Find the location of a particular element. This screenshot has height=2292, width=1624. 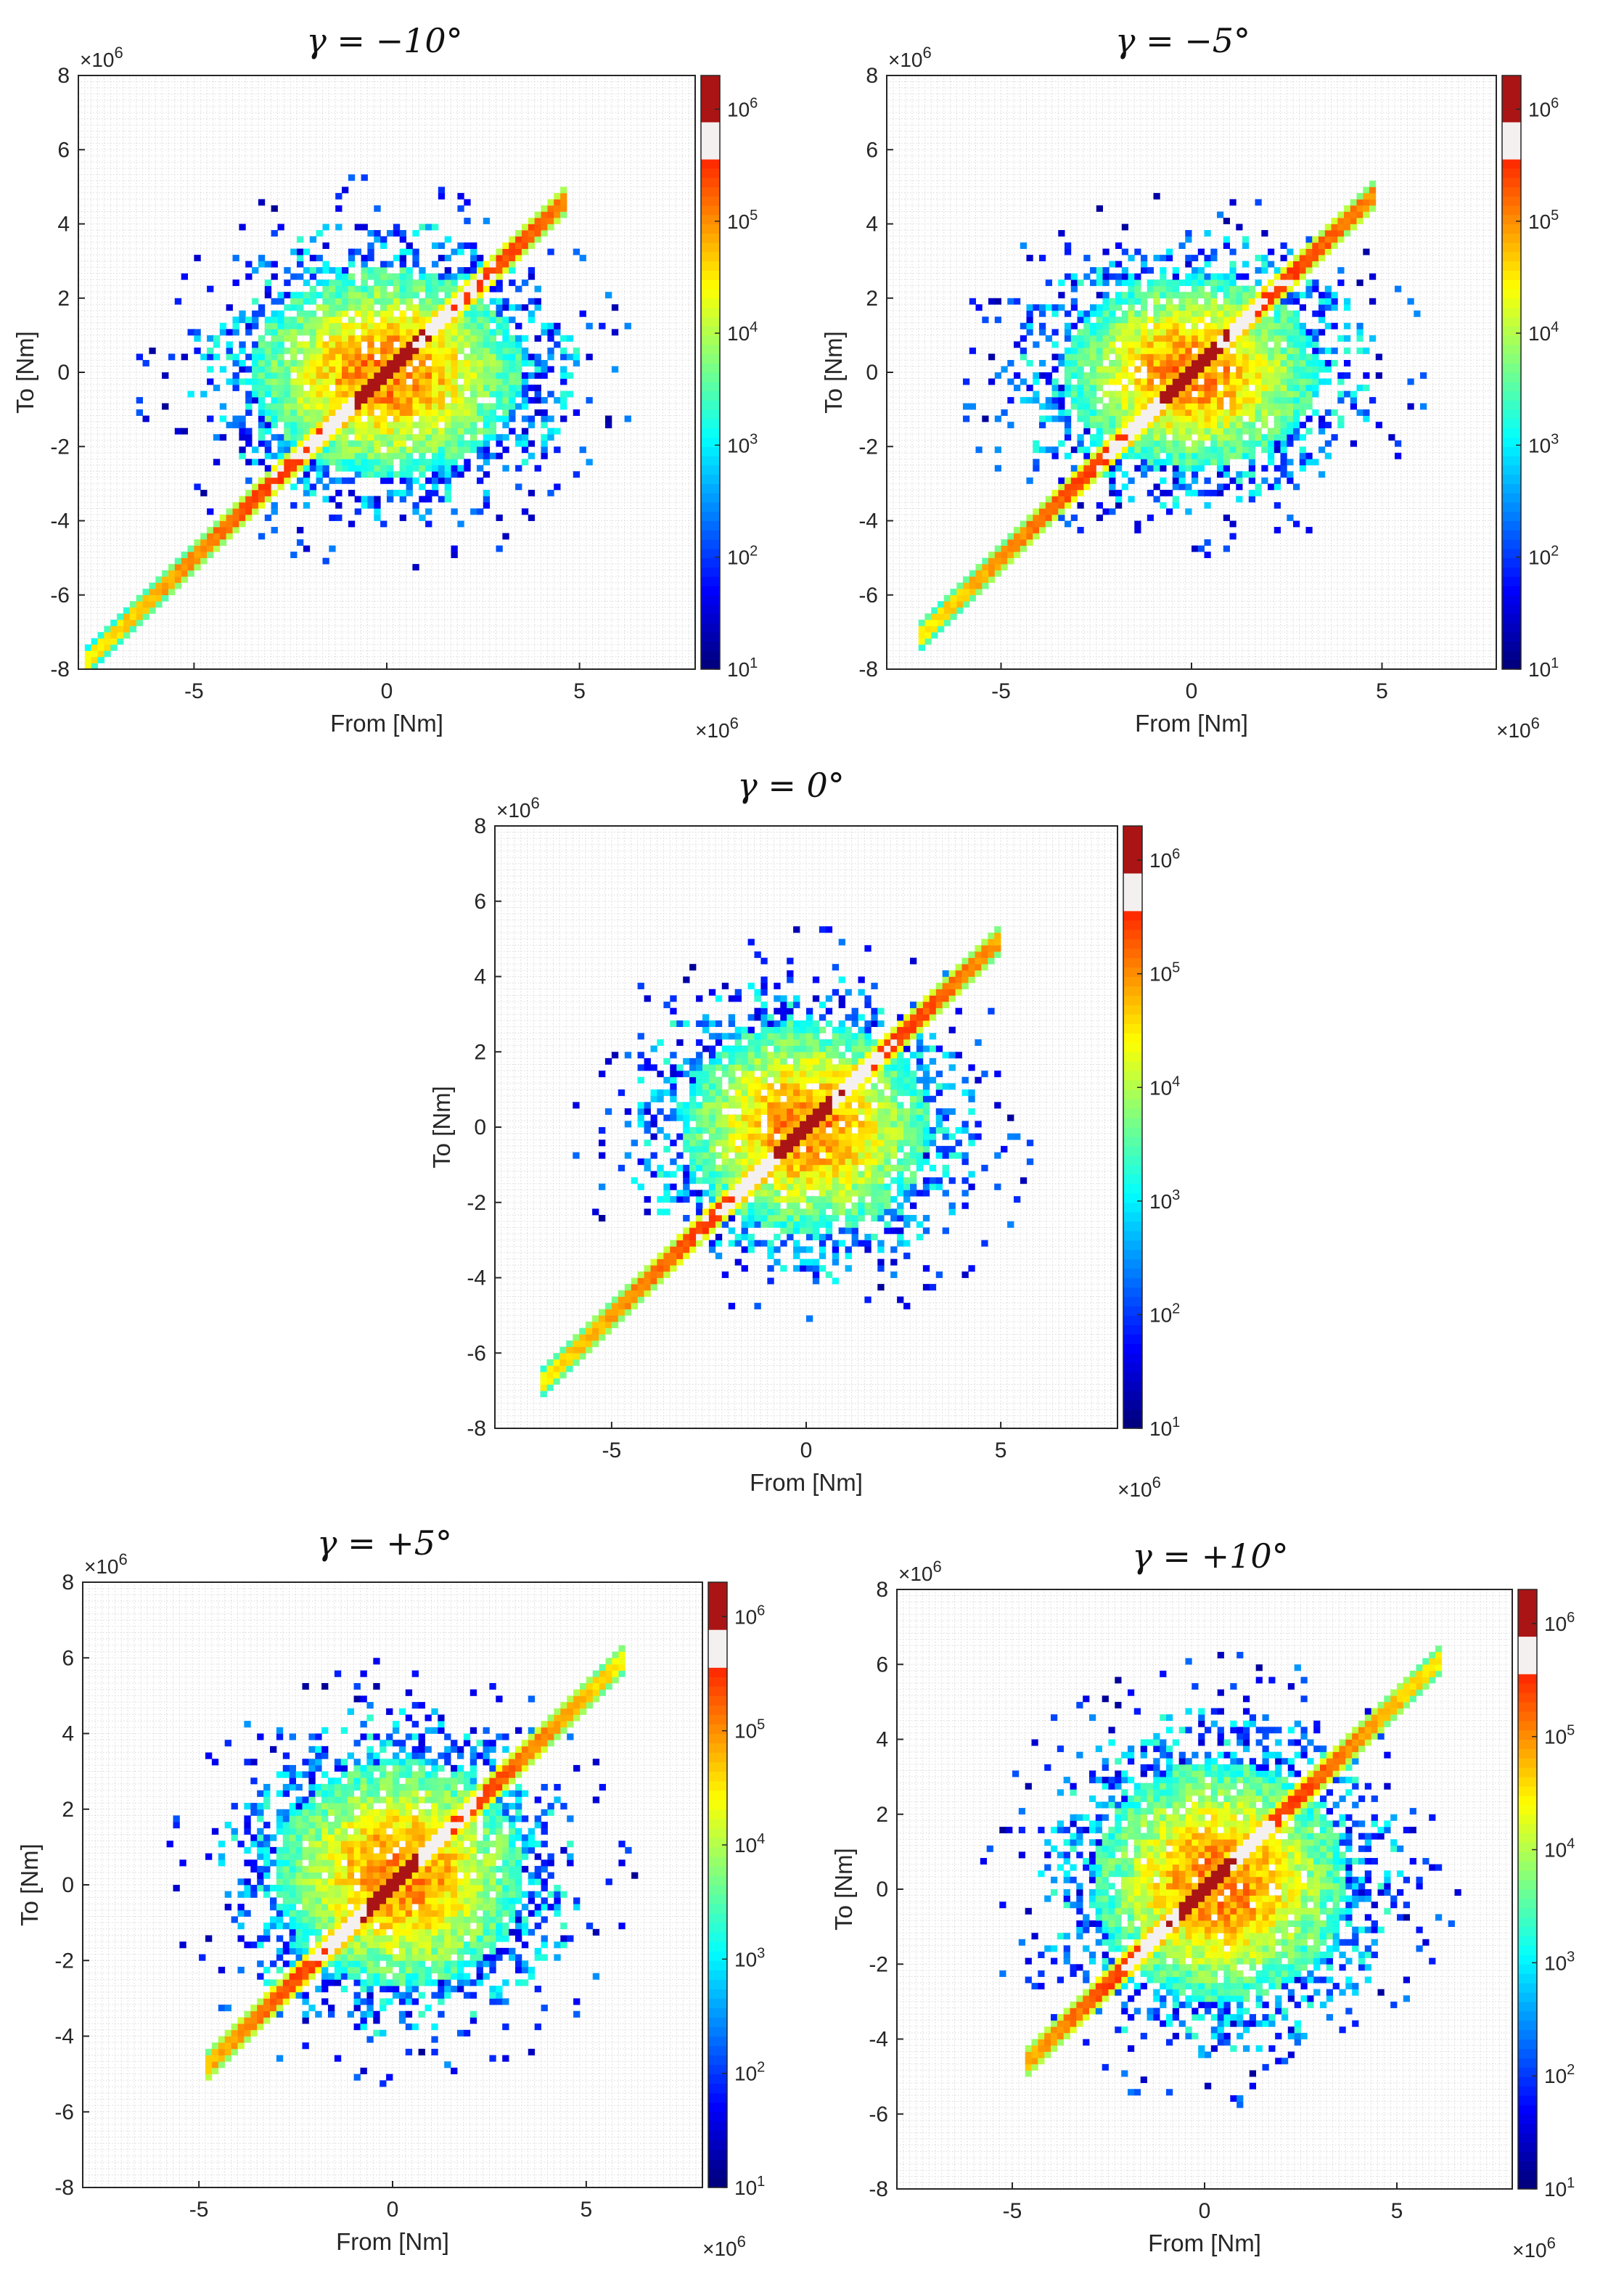

x-tick-label: 5 is located at coordinates (580, 691).